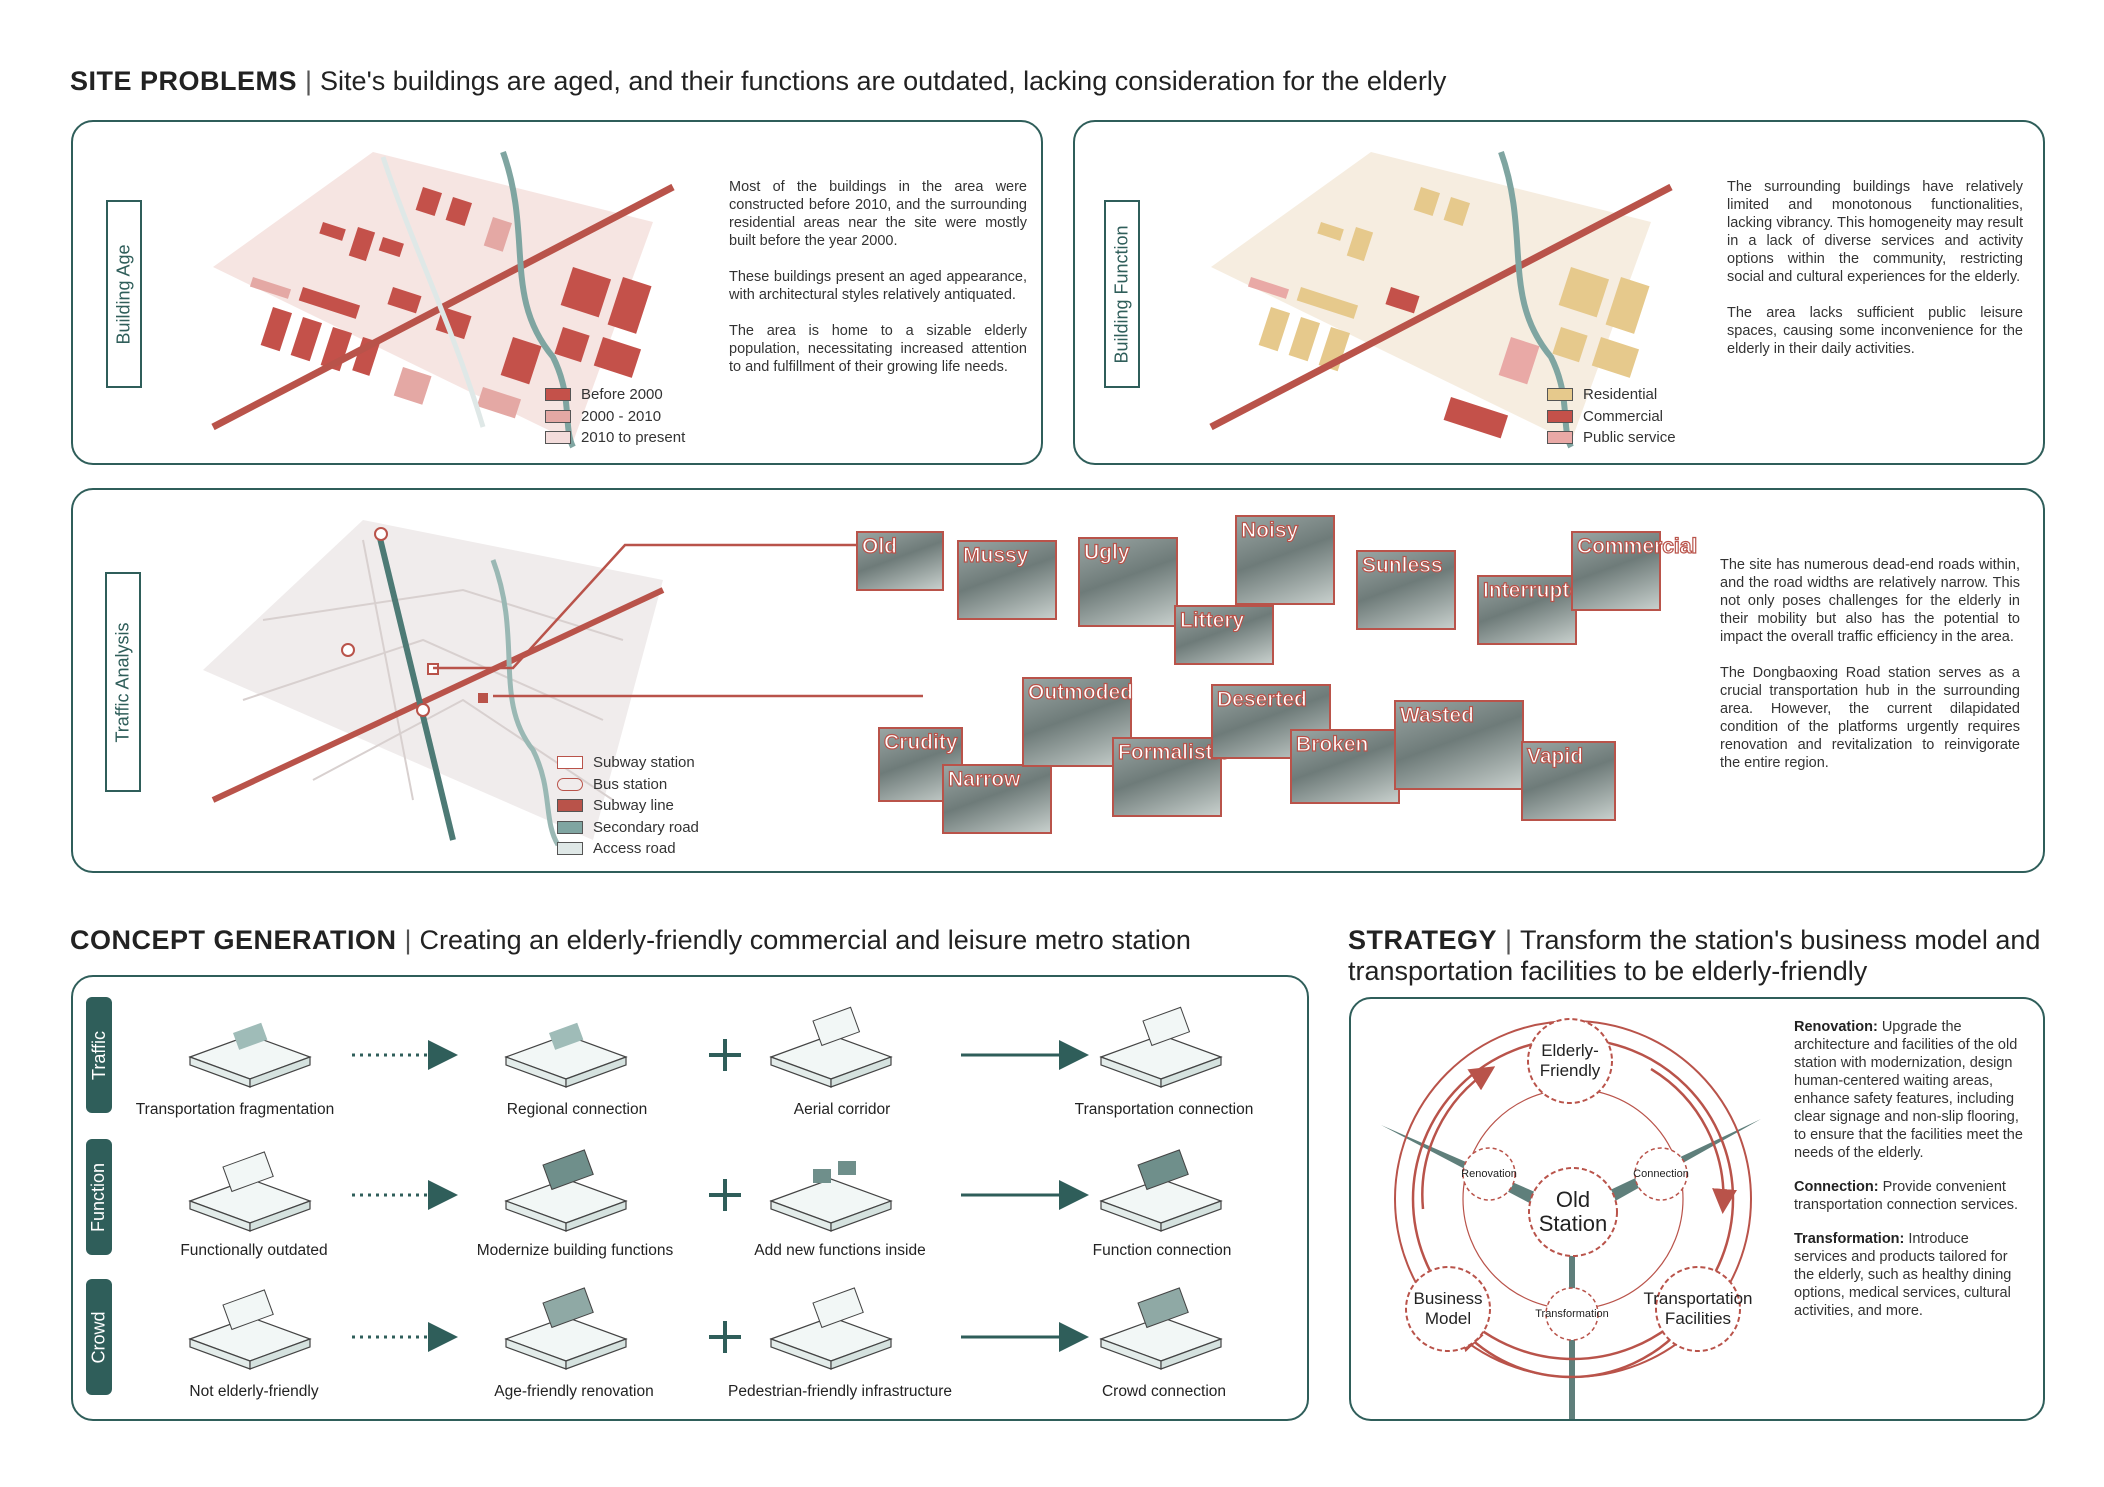 The image size is (2104, 1487). What do you see at coordinates (1611, 395) in the screenshot?
I see `legend-item: Residential` at bounding box center [1611, 395].